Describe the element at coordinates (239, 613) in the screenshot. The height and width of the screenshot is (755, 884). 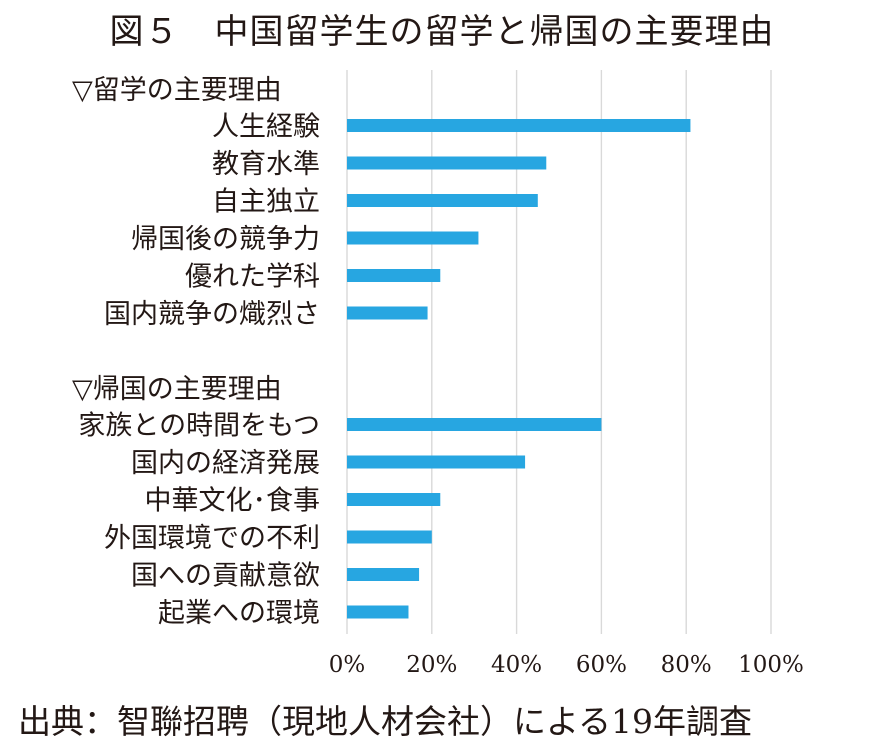
I see `category-label: 起業への環境` at that location.